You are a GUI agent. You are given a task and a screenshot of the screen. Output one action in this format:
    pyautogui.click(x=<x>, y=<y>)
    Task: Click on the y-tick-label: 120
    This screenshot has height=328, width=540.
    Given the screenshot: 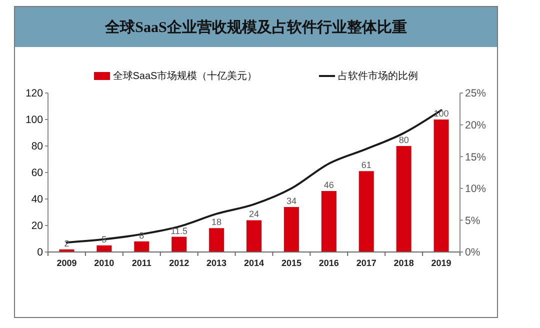 What is the action you would take?
    pyautogui.click(x=34, y=94)
    